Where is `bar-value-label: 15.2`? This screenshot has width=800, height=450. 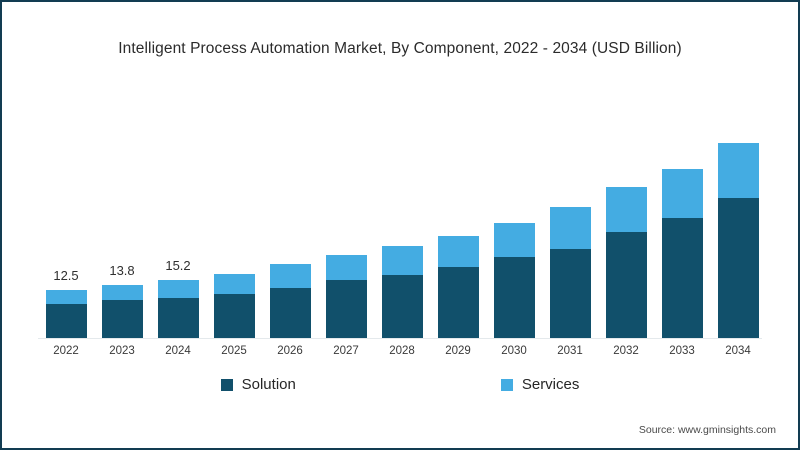
bar-value-label: 15.2 is located at coordinates (178, 266).